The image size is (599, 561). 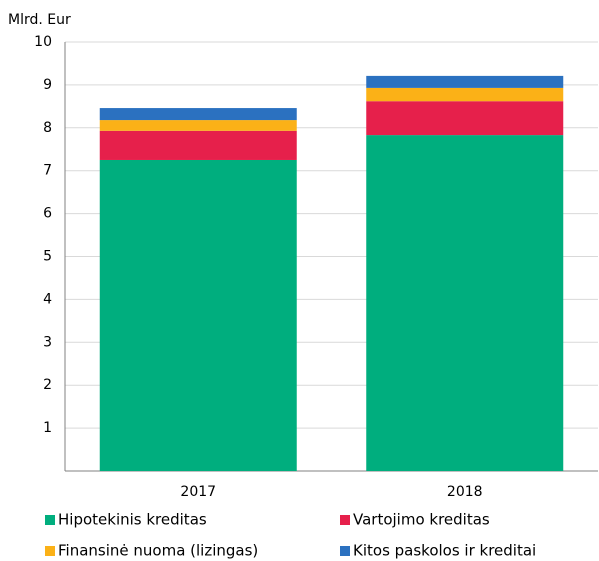 I want to click on y-tick-label: 4, so click(x=47, y=299).